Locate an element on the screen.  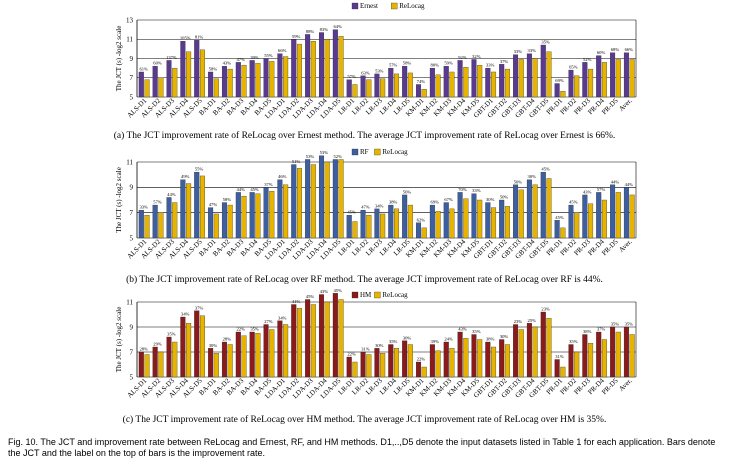
improvement-label: 37% is located at coordinates (268, 184).